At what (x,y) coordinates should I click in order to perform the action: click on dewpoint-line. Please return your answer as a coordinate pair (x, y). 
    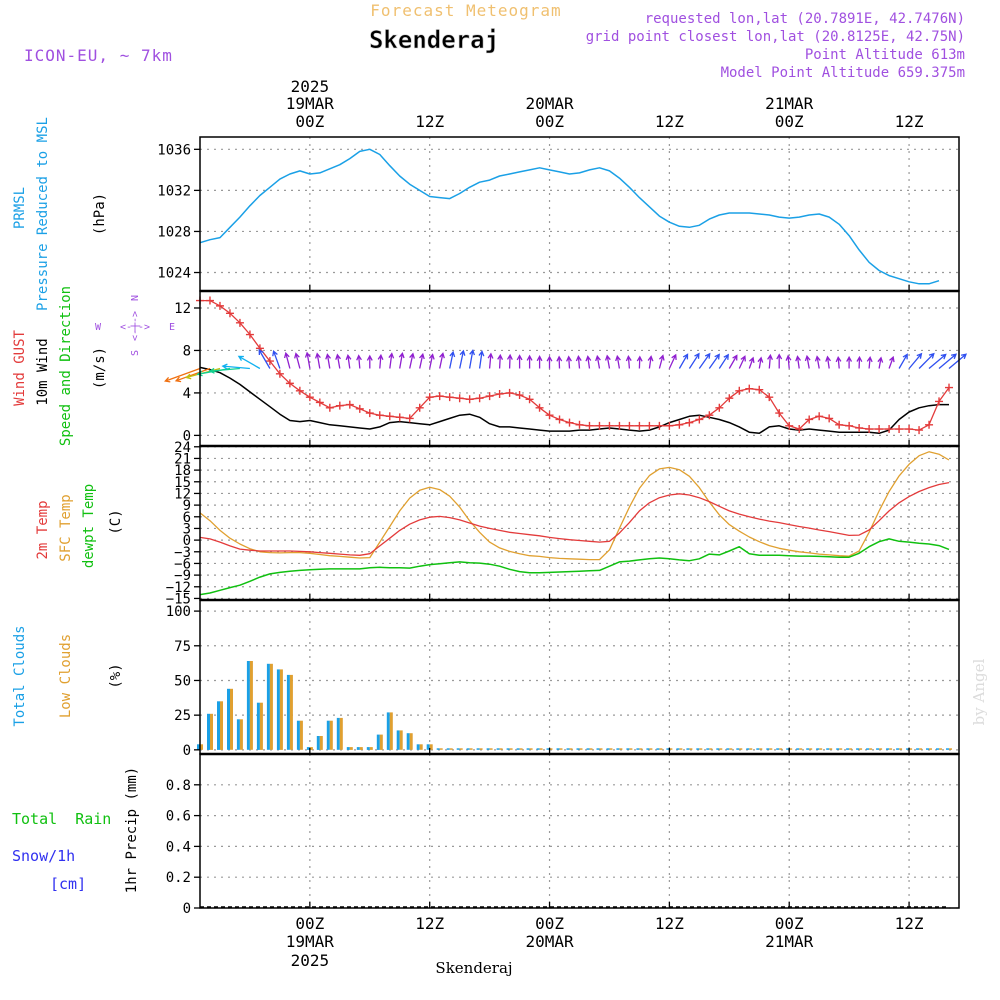
    Looking at the image, I should click on (574, 567).